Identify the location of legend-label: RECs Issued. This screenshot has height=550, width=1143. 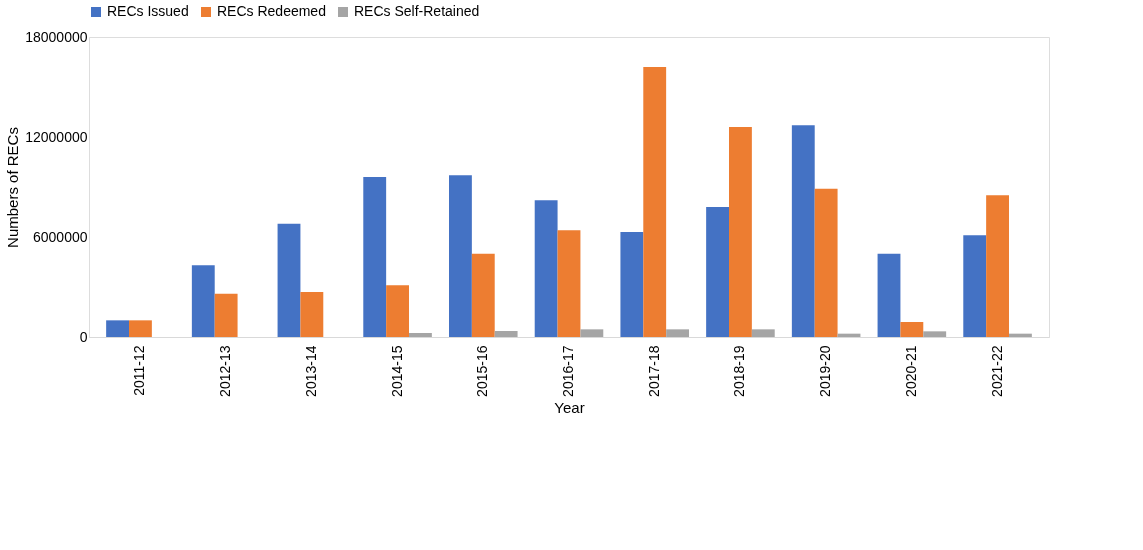
(148, 11).